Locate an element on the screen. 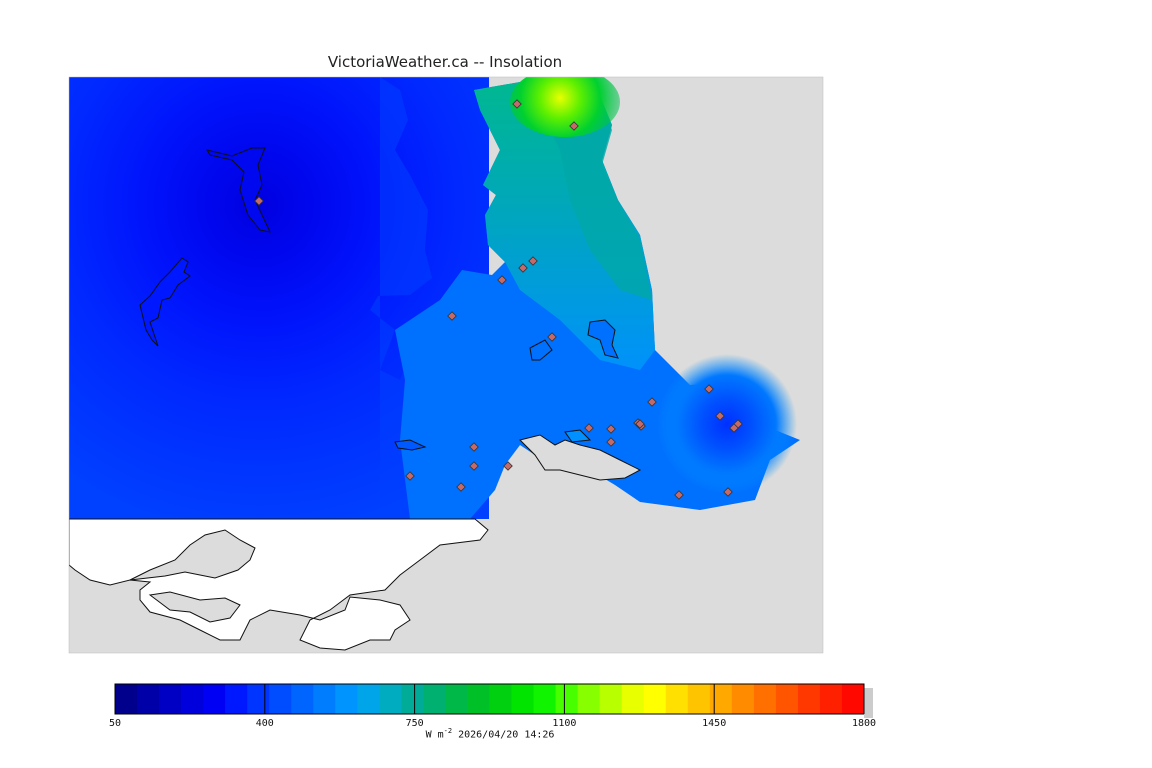  map-title: VictoriaWeather.ca -- Insolation is located at coordinates (445, 62).